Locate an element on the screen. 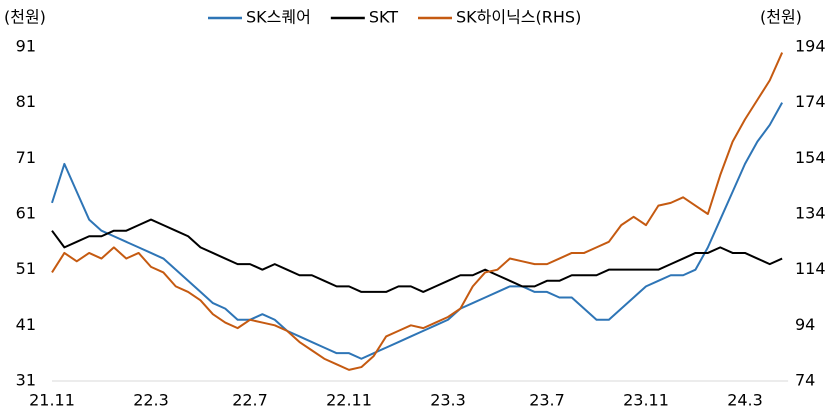 The width and height of the screenshot is (839, 415). y2-tick-label: 194 is located at coordinates (810, 46).